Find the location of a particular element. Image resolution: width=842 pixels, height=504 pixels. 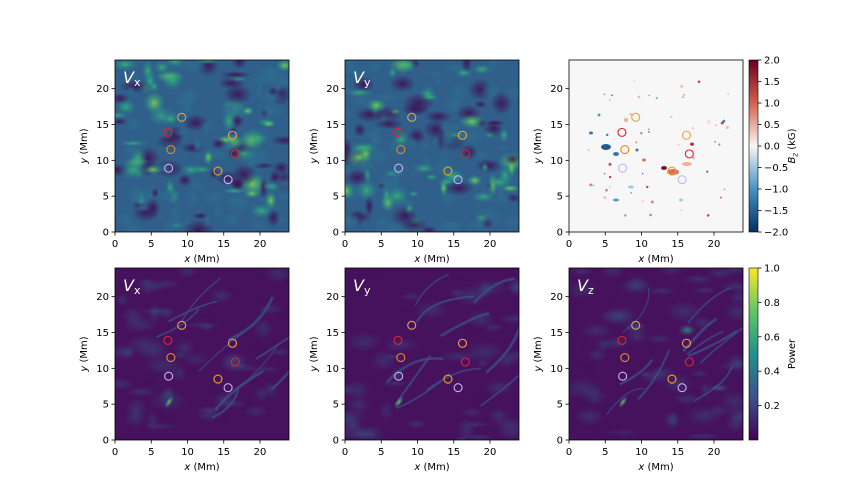

colorbar-tick-label: 2.0 is located at coordinates (772, 61).